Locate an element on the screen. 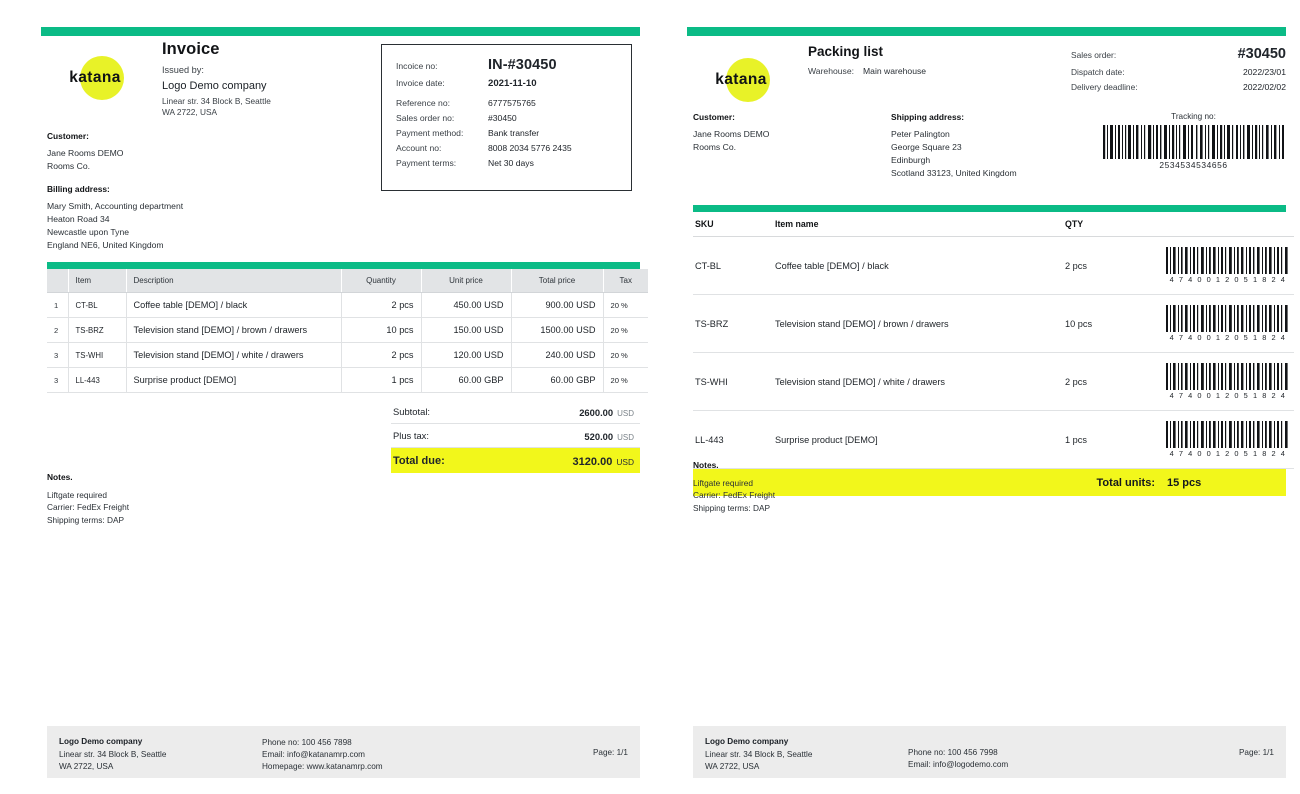  shipping-line-3: Edinburgh is located at coordinates (911, 159).